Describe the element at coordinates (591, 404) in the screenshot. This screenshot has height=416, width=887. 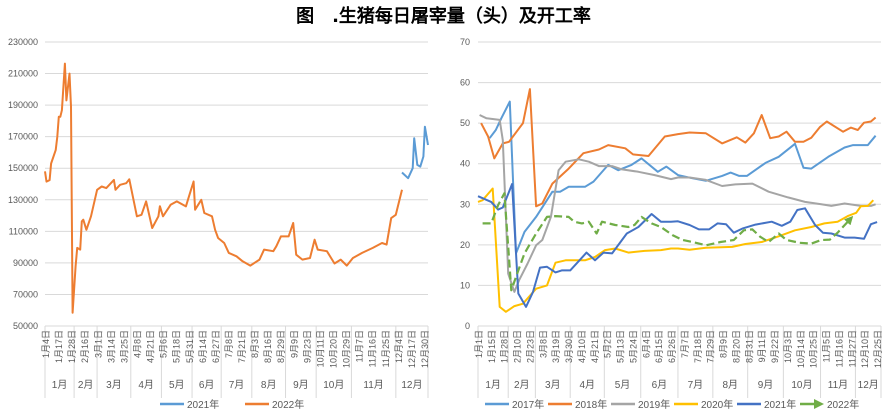
I see `legend-label: 2018年` at that location.